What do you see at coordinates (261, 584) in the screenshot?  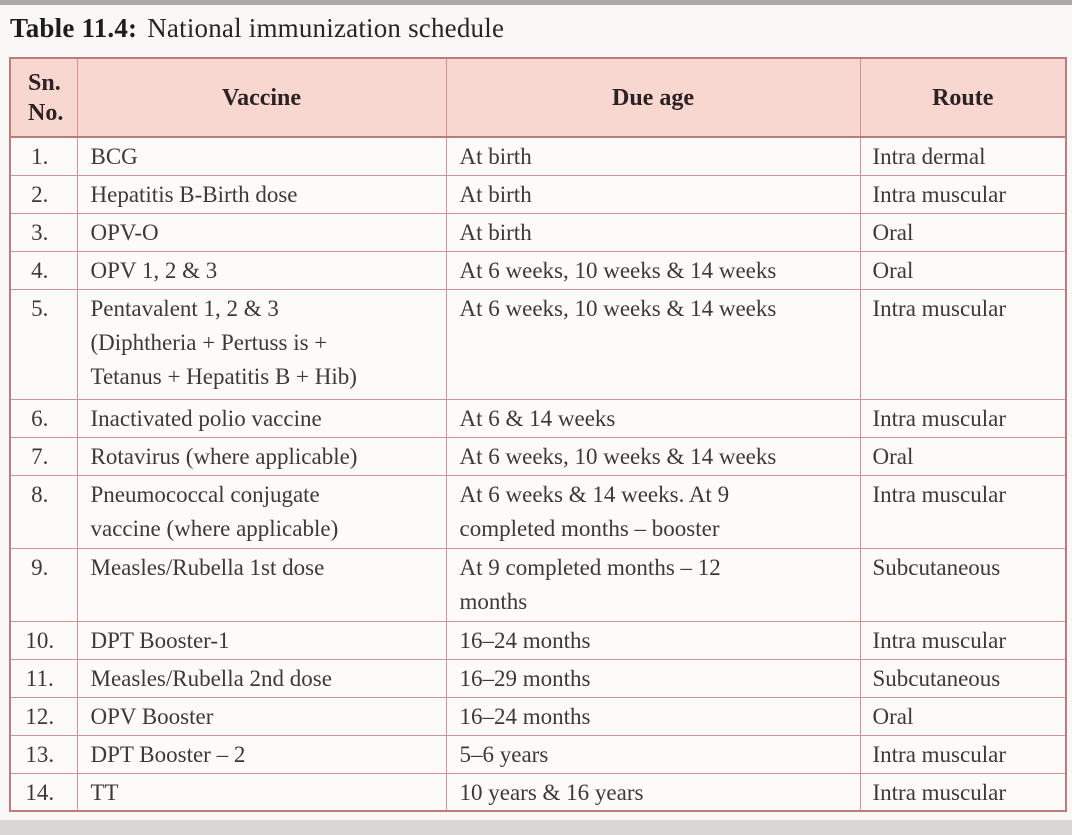 I see `cell-vaccine: Measles/Rubella 1st dose` at bounding box center [261, 584].